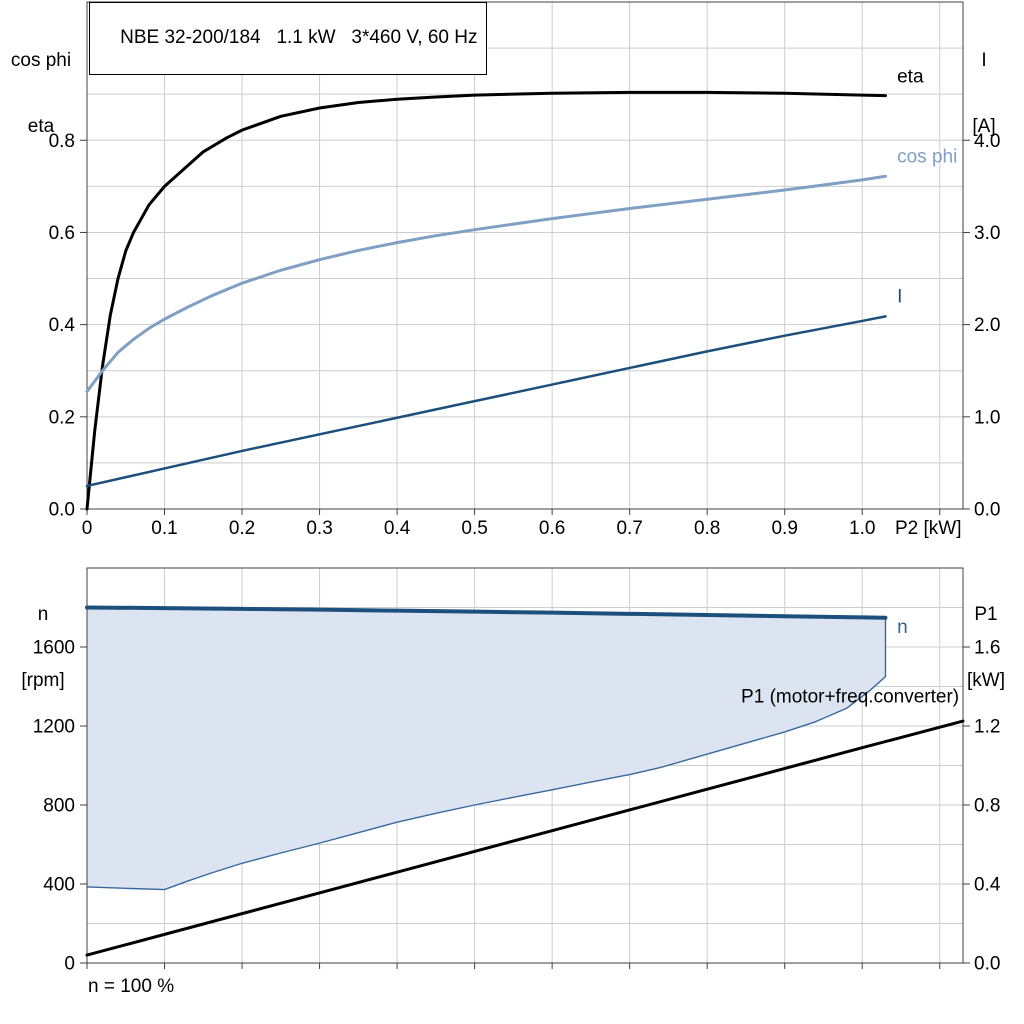  Describe the element at coordinates (69, 964) in the screenshot. I see `y-left-tick-label: 0` at that location.